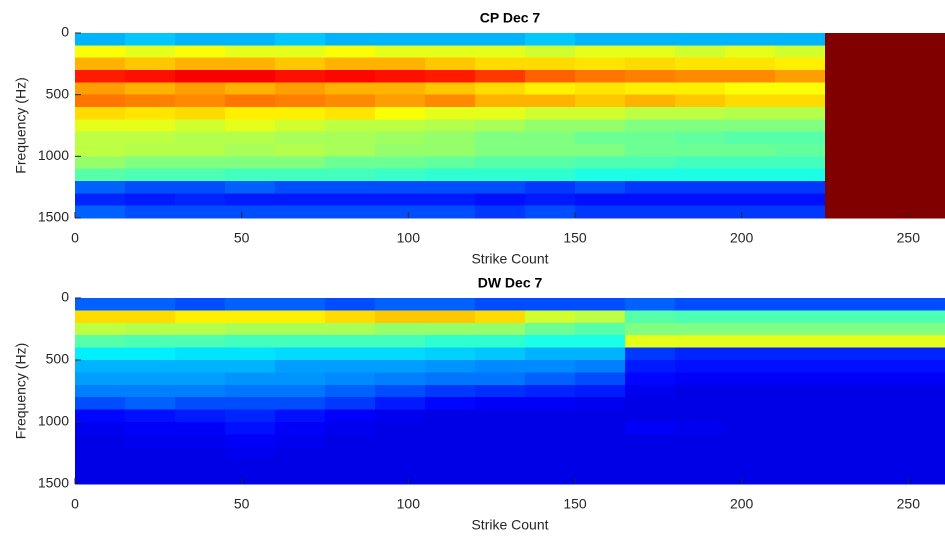 This screenshot has height=536, width=945. What do you see at coordinates (510, 18) in the screenshot?
I see `chart-title: CP Dec 7` at bounding box center [510, 18].